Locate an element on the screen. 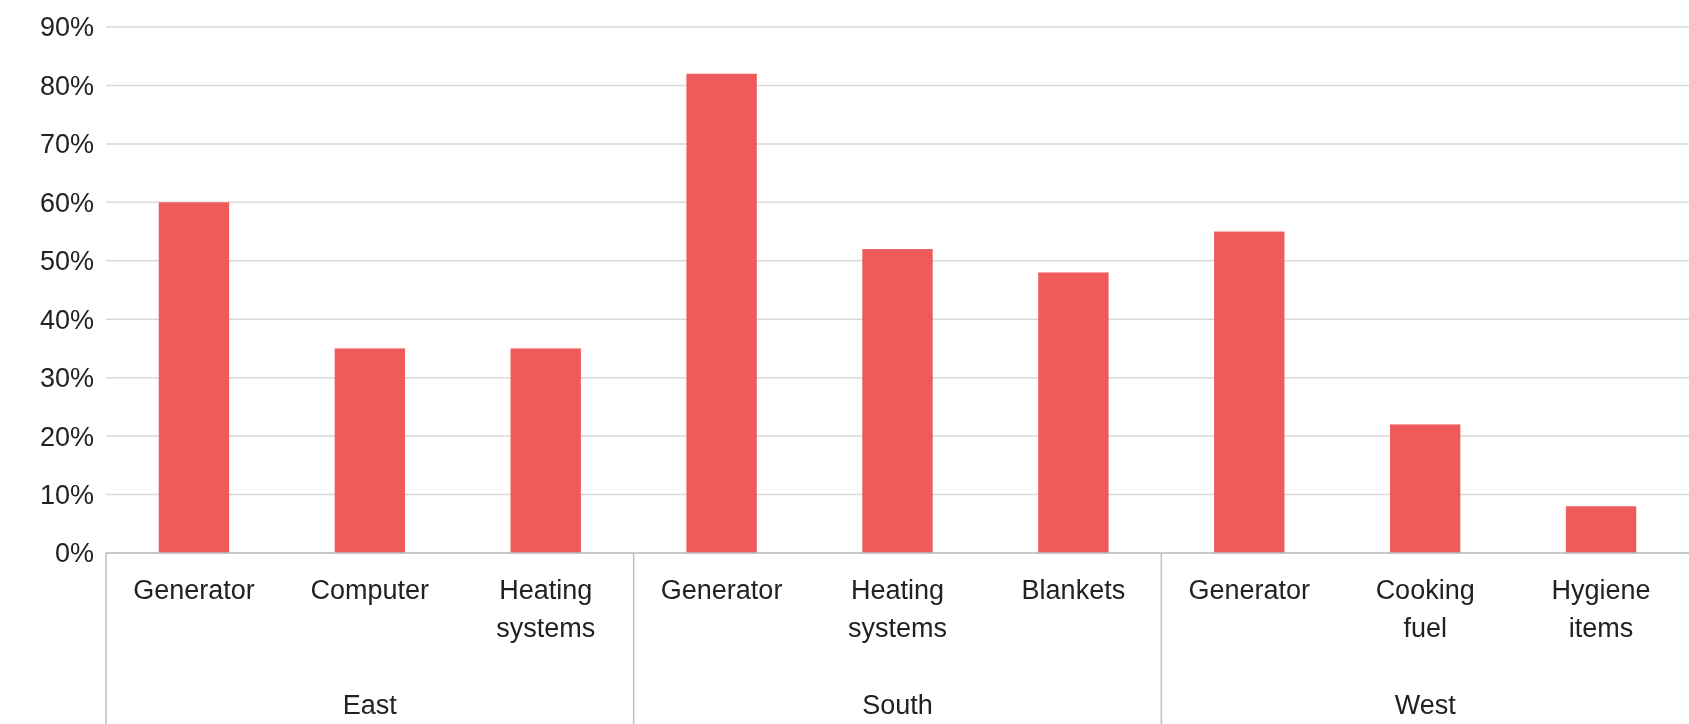 This screenshot has height=724, width=1689. x-tick-label: Blankets is located at coordinates (1073, 590).